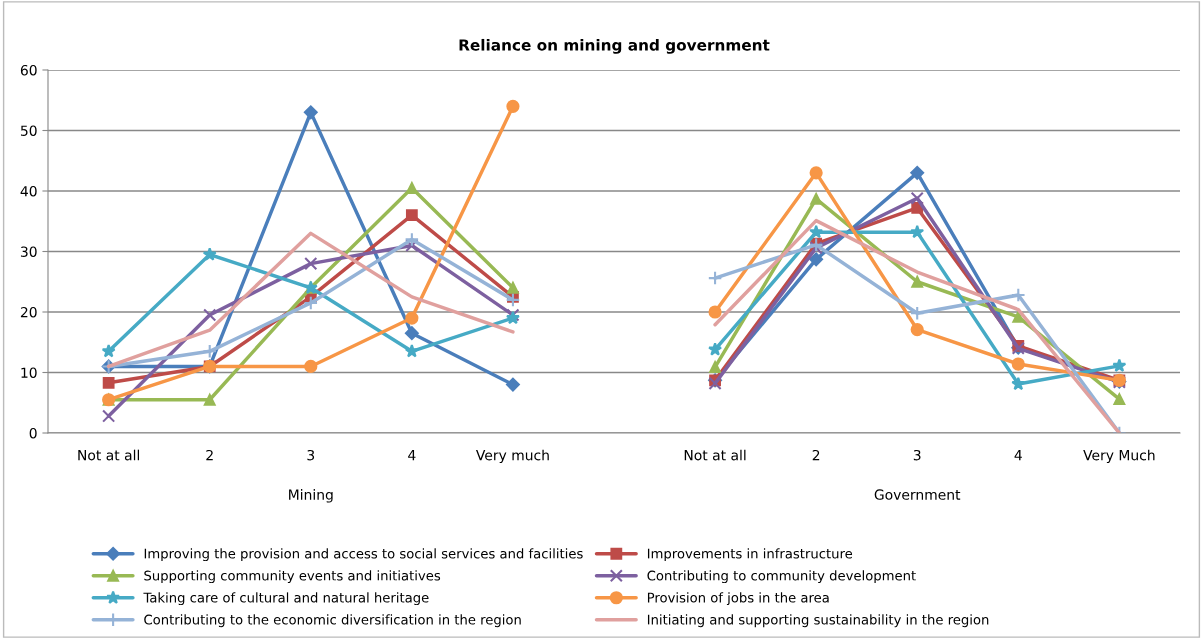 Image resolution: width=1203 pixels, height=639 pixels. Describe the element at coordinates (292, 577) in the screenshot. I see `legend-label: Supporting community events and initiatives` at that location.